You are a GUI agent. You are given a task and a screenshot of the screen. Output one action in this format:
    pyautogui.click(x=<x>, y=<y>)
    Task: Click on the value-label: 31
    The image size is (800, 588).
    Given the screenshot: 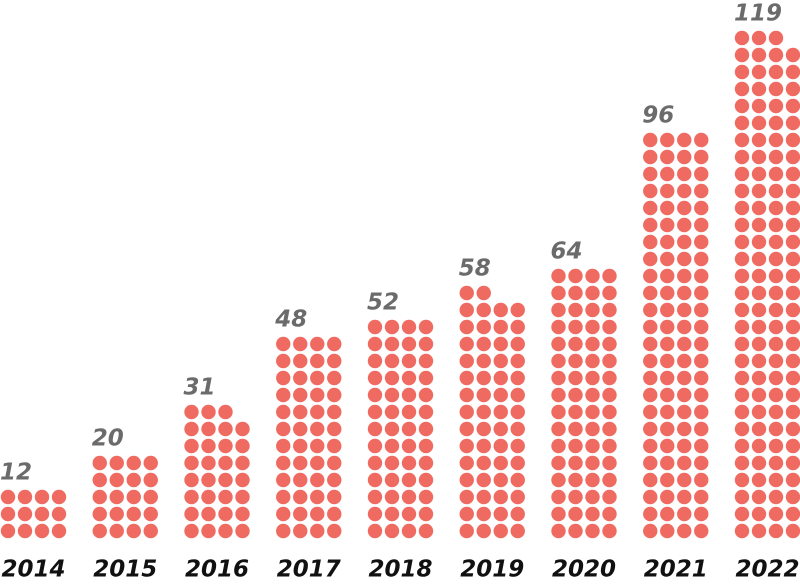 What is the action you would take?
    pyautogui.click(x=200, y=388)
    